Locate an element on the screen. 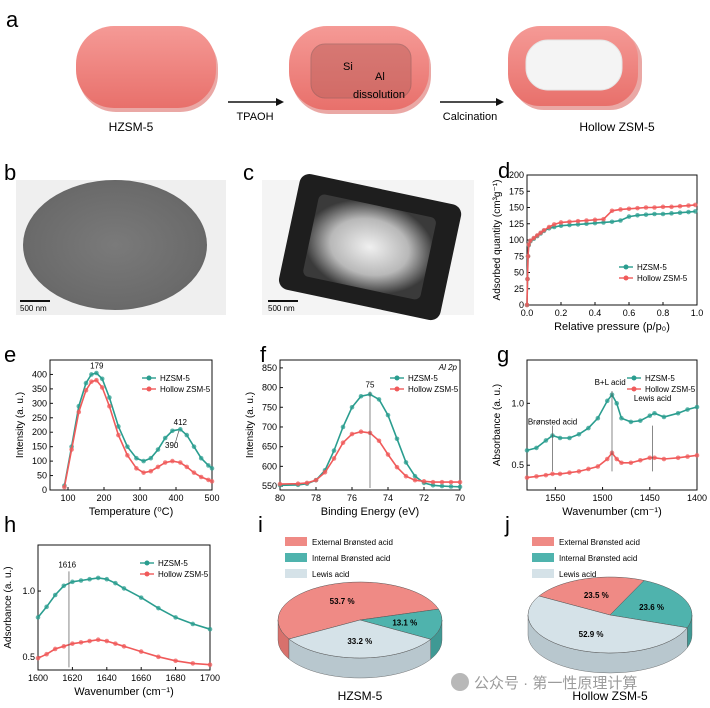 The image size is (710, 708). hollow-cavity is located at coordinates (574, 65).